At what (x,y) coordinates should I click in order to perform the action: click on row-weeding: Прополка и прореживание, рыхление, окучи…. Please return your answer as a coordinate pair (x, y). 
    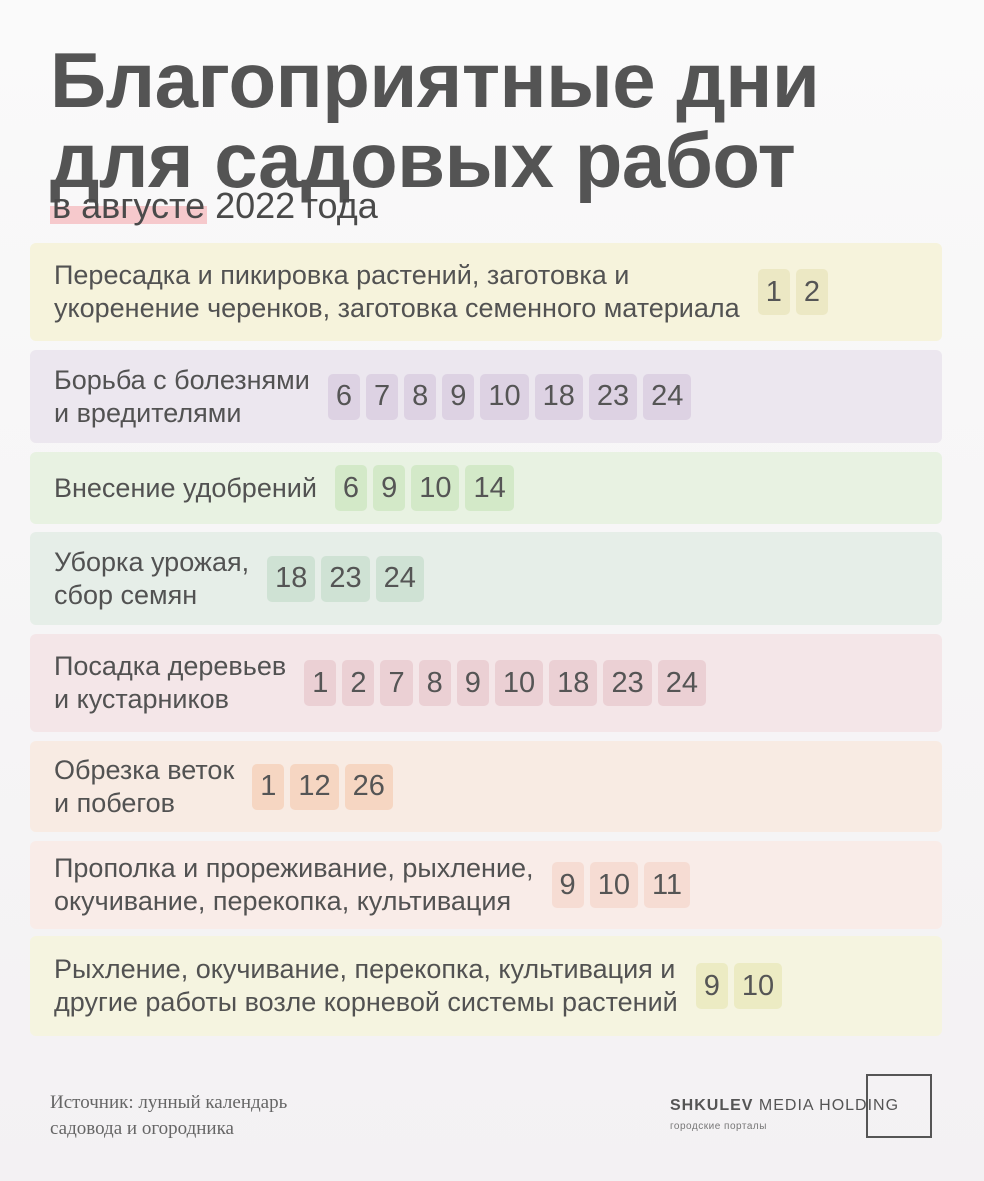
    Looking at the image, I should click on (486, 885).